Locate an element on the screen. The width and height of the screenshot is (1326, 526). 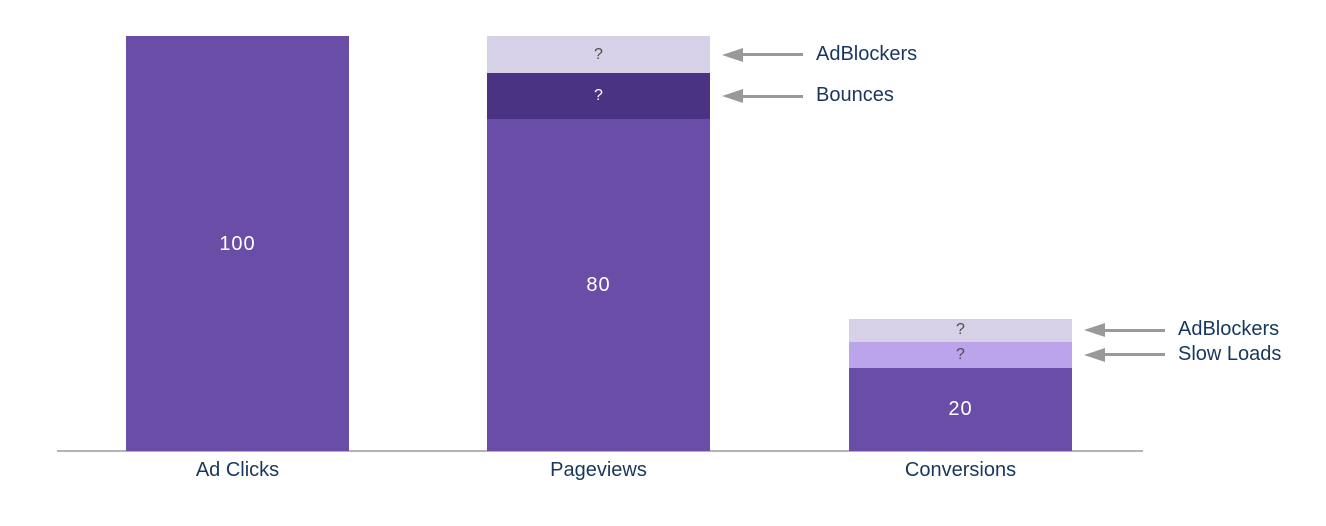
annotation-label-bounces: Bounces is located at coordinates (855, 95).